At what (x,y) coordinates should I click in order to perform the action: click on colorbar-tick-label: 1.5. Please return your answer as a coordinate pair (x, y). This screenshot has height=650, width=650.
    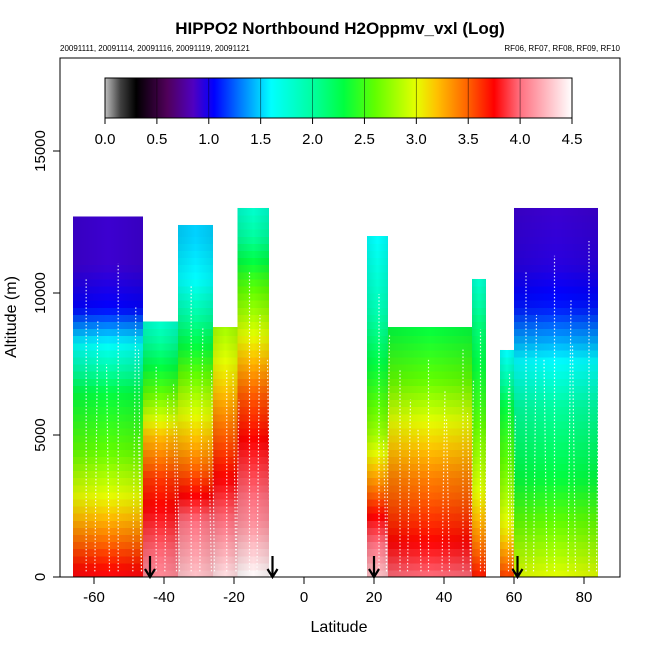
    Looking at the image, I should click on (260, 139).